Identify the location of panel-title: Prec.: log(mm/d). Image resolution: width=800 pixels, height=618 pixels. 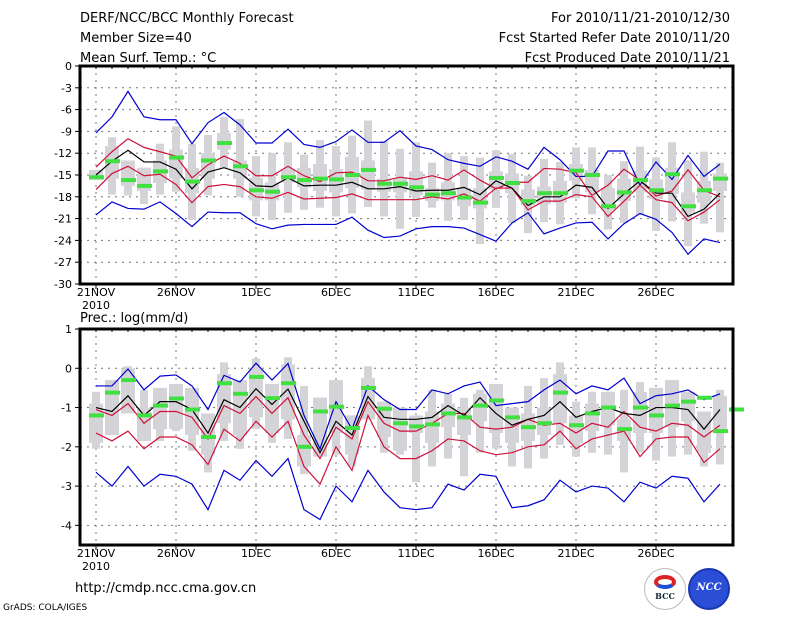
(134, 318).